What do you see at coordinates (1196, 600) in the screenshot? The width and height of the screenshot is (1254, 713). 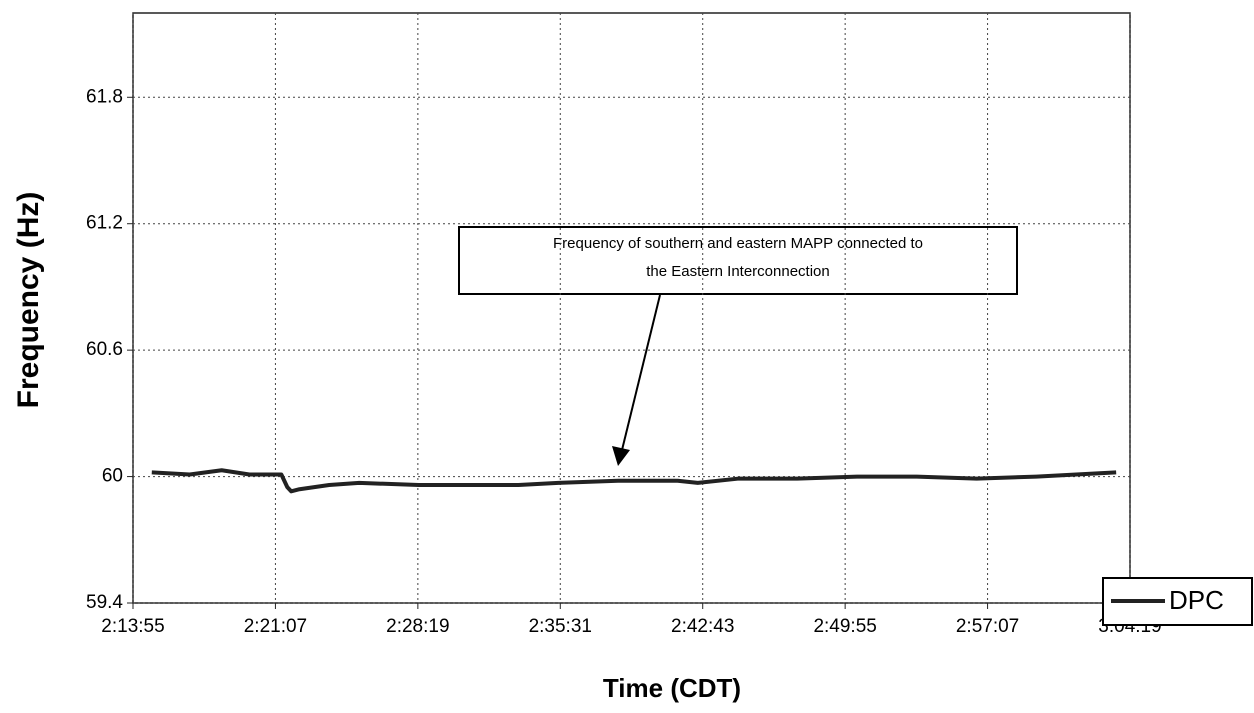 I see `legend-label: DPC` at bounding box center [1196, 600].